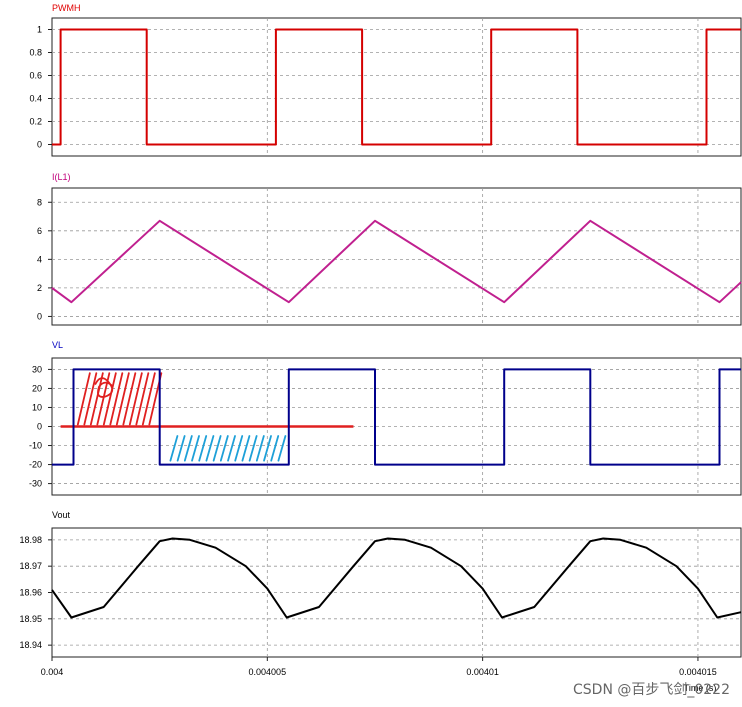  What do you see at coordinates (651, 690) in the screenshot?
I see `csdn-watermark: CSDN @百步飞剑_0222` at bounding box center [651, 690].